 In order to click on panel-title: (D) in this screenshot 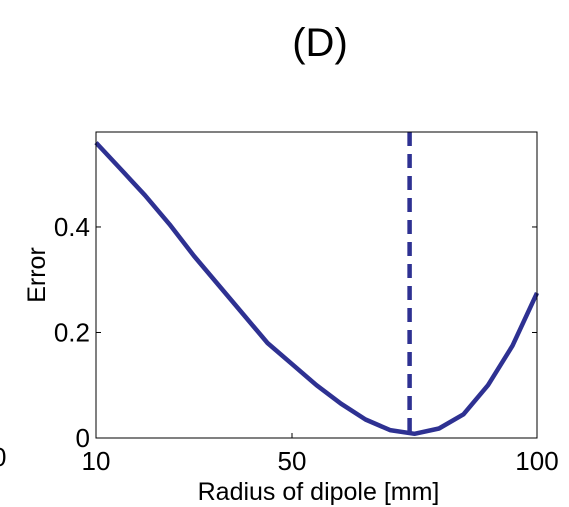, I will do `click(320, 43)`.